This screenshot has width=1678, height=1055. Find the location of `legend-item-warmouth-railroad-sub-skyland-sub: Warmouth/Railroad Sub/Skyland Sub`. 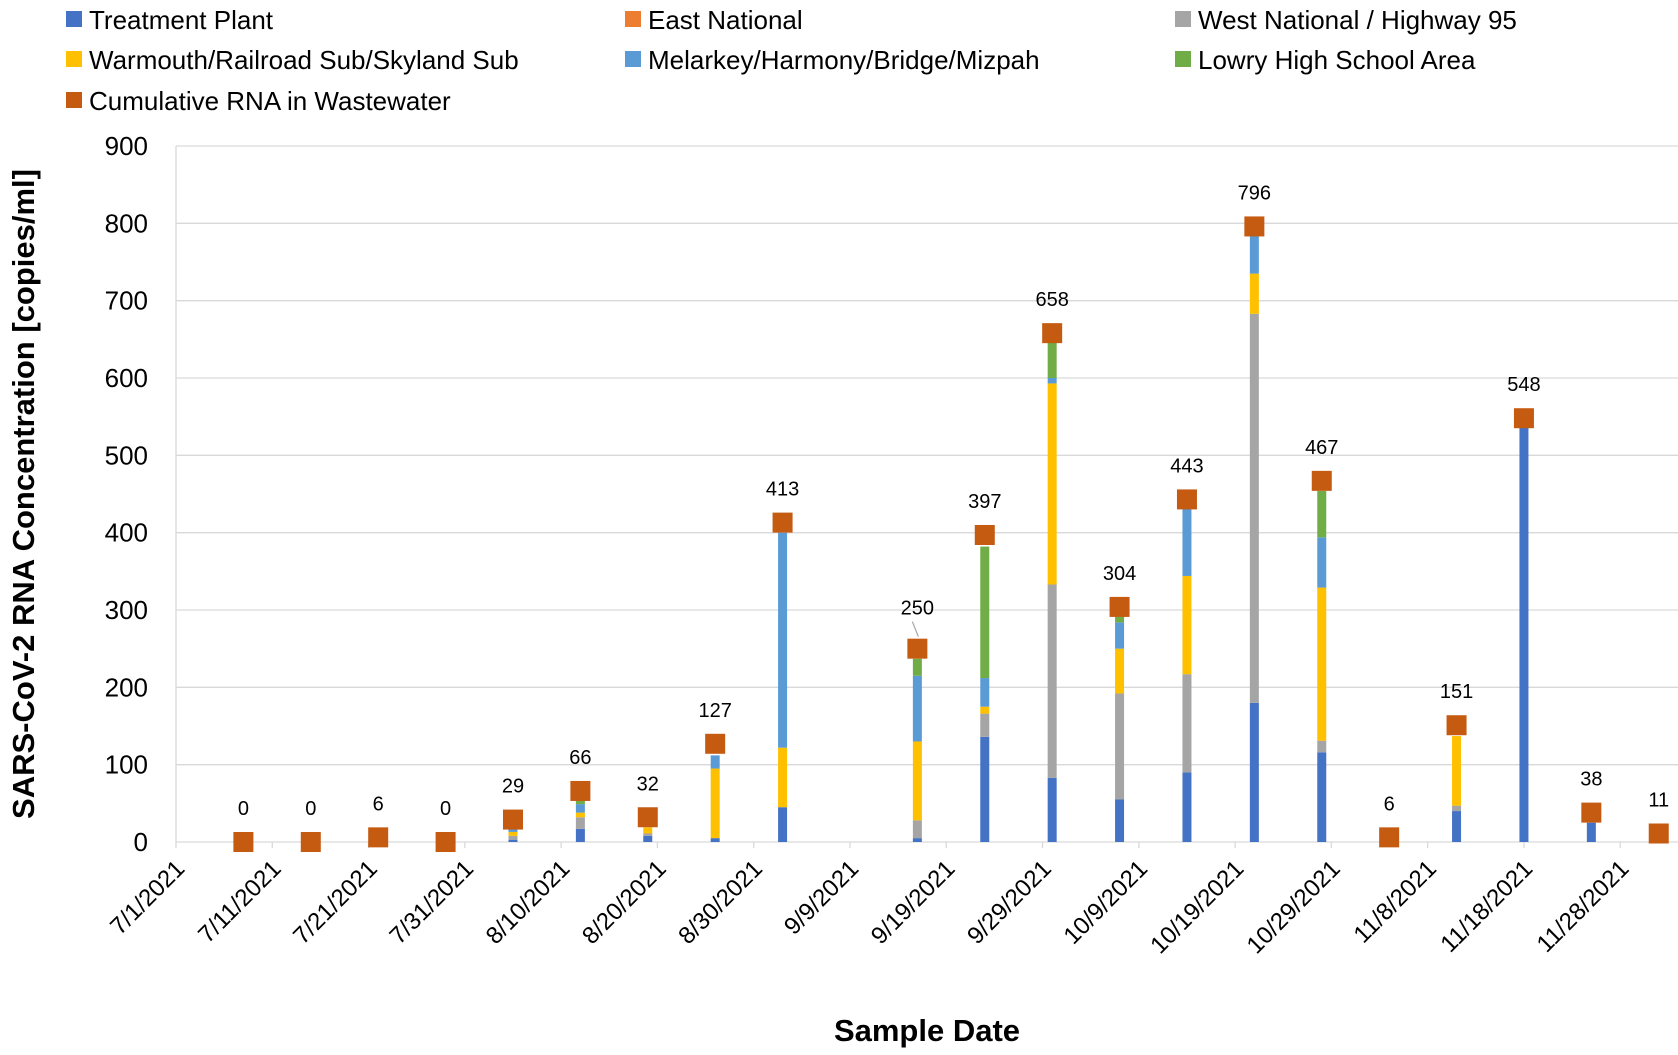

legend-item-warmouth-railroad-sub-skyland-sub: Warmouth/Railroad Sub/Skyland Sub is located at coordinates (292, 60).